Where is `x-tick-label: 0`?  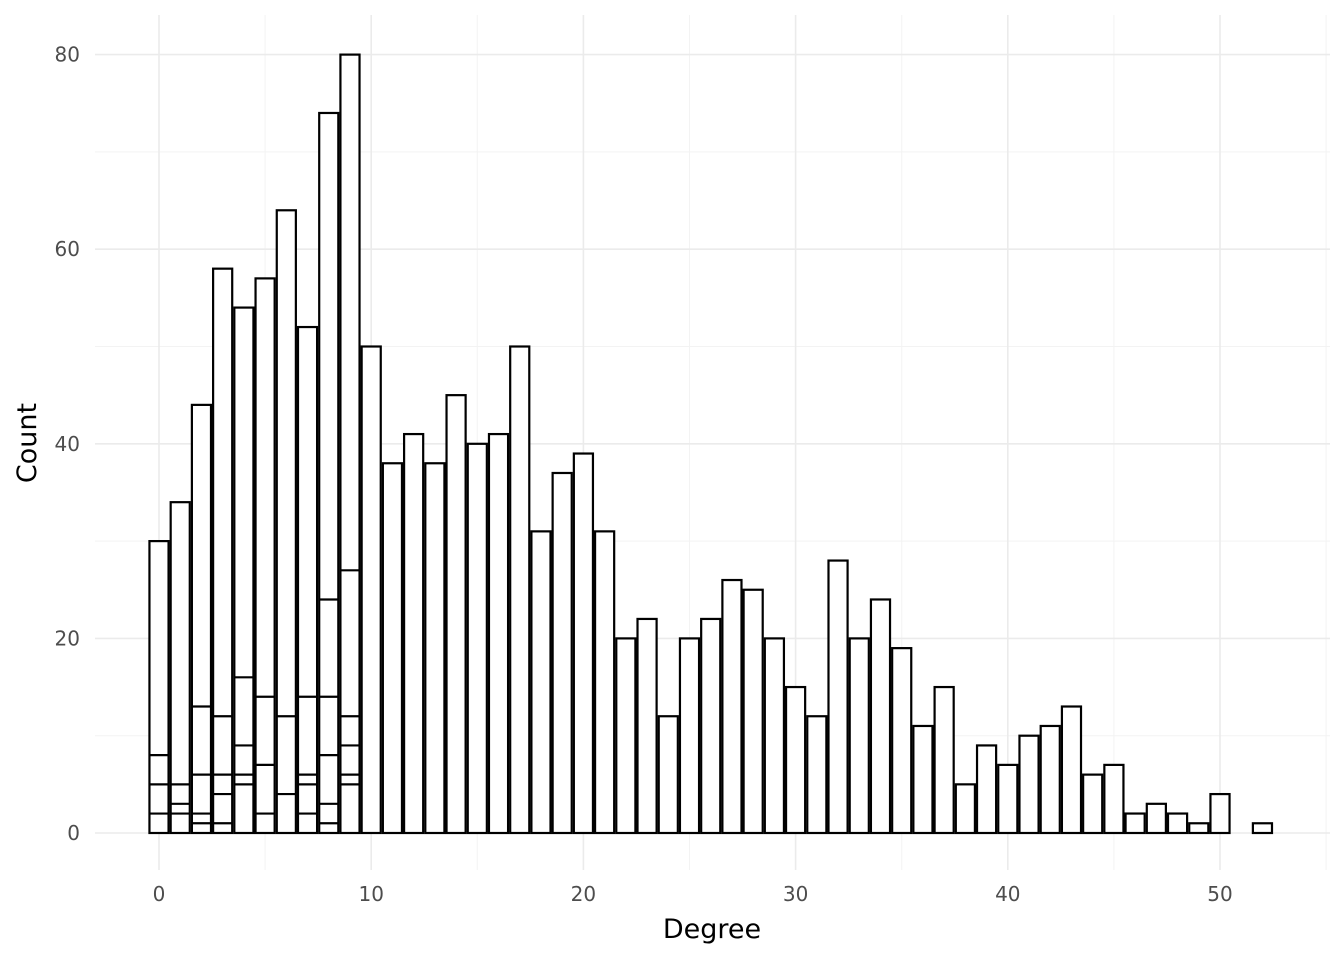
x-tick-label: 0 is located at coordinates (159, 894).